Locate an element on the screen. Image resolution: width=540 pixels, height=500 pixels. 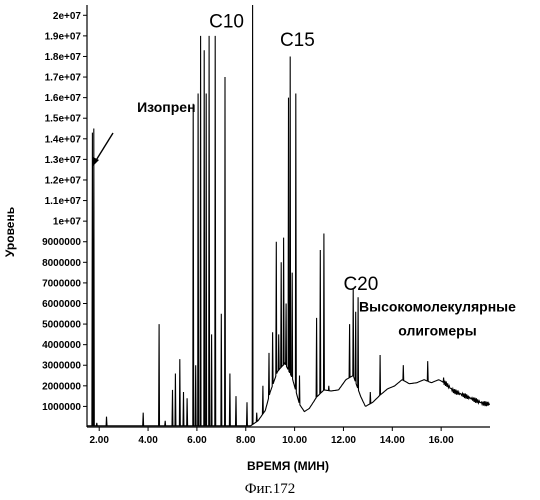
x-tick-label: 6.00 is located at coordinates (197, 440).